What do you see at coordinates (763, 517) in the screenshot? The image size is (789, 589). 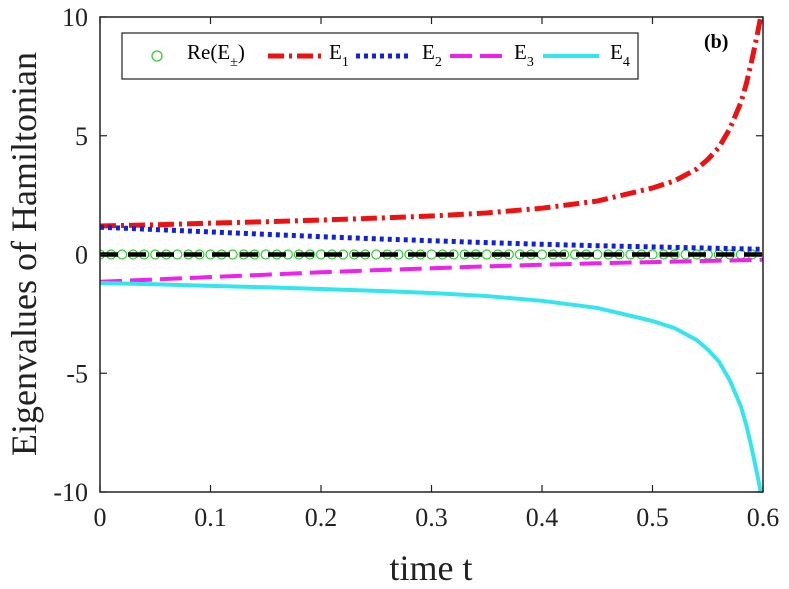 I see `x-tick-label: 0.6` at bounding box center [763, 517].